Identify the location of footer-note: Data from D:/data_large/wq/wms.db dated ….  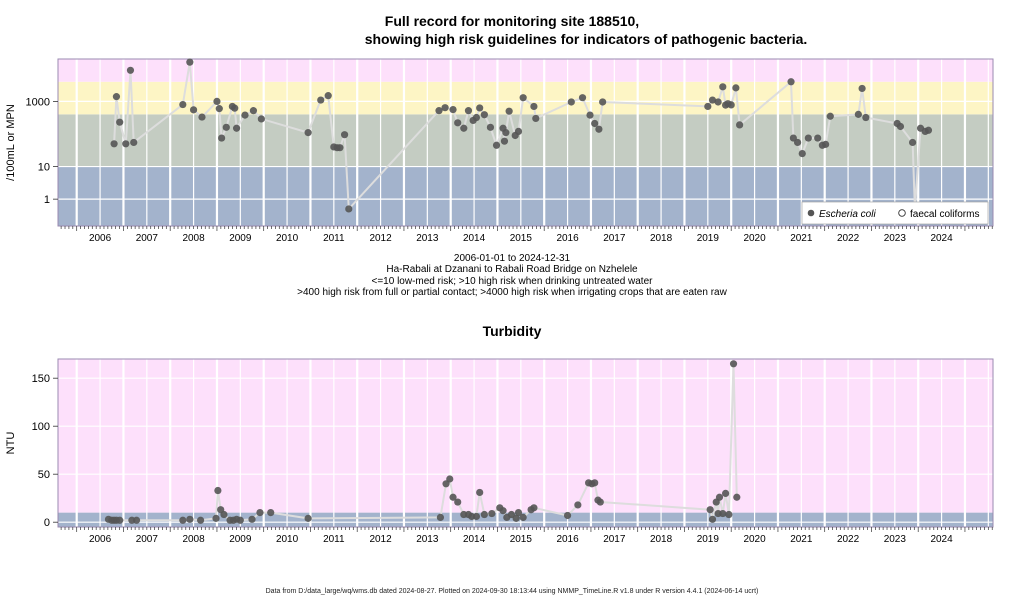
(512, 591).